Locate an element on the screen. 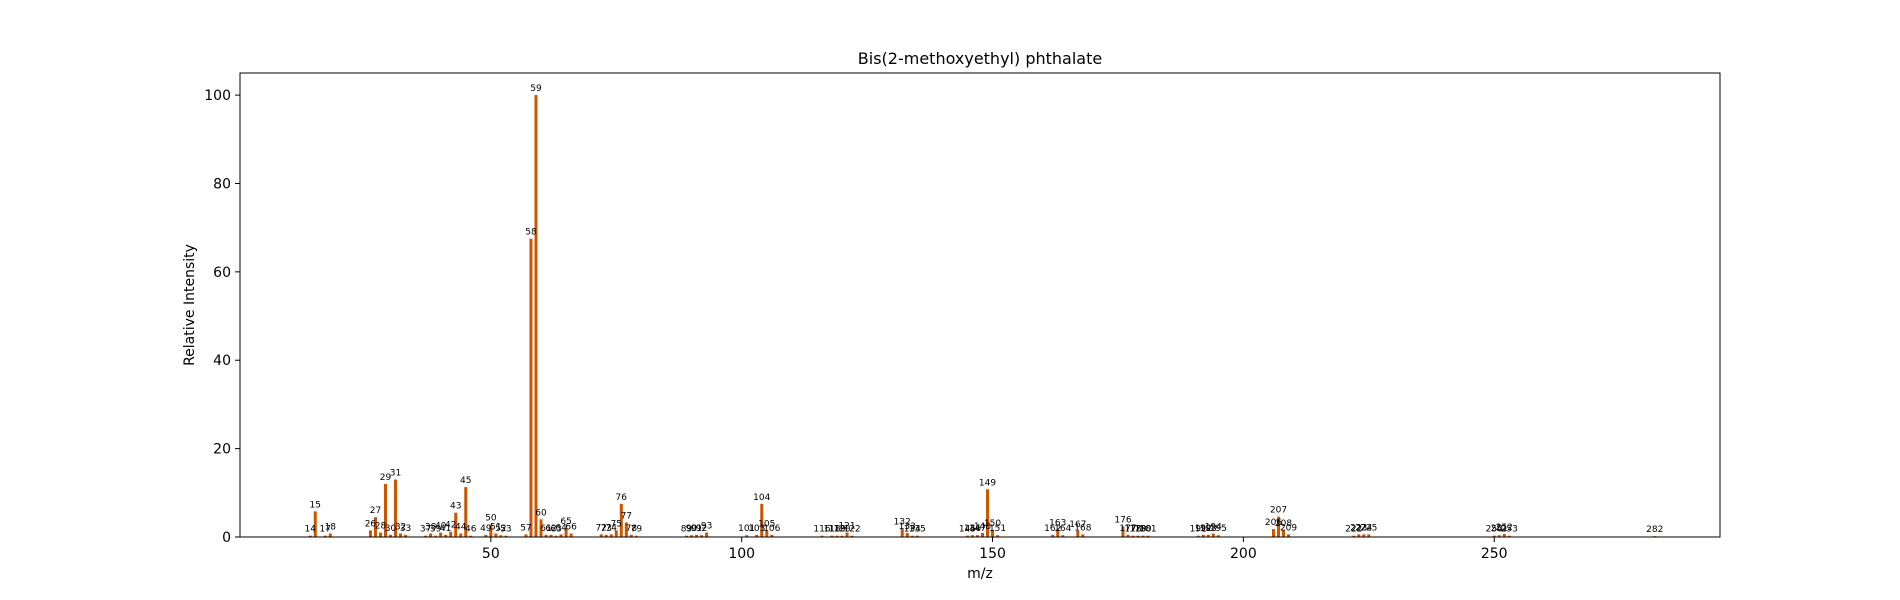 This screenshot has width=1900, height=600. peak-label-146: 146 is located at coordinates (972, 529).